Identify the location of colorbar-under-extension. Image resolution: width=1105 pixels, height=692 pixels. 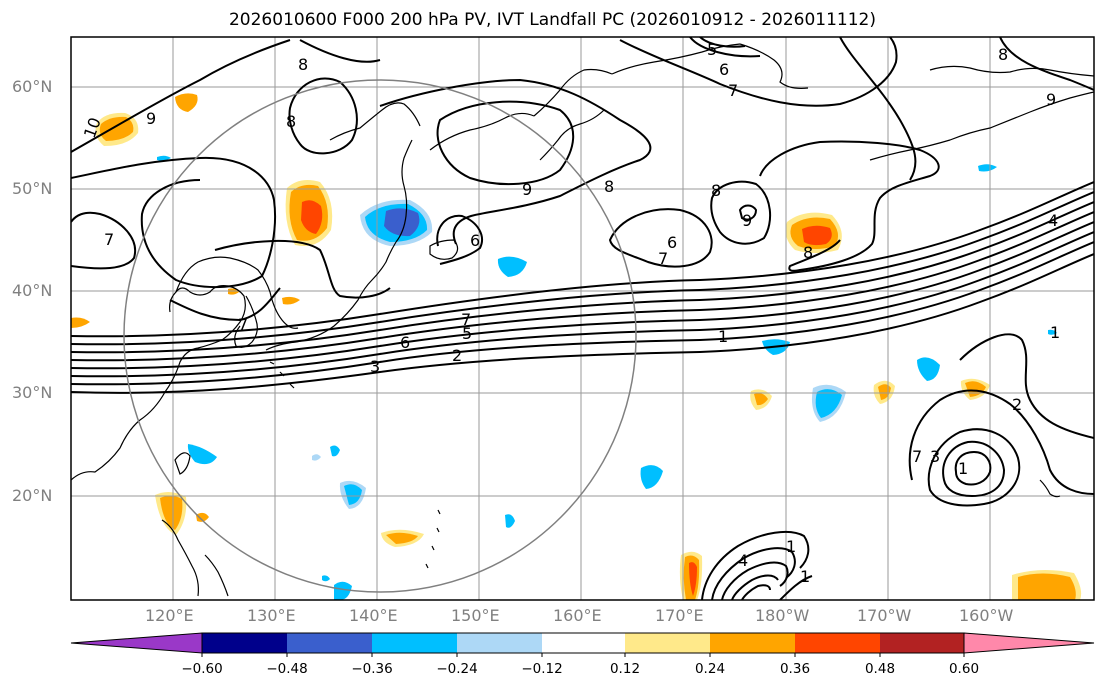
(136, 643).